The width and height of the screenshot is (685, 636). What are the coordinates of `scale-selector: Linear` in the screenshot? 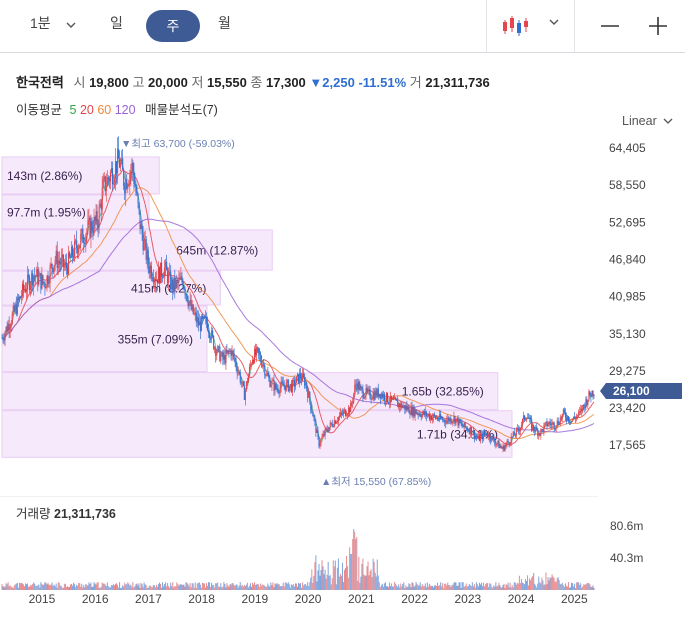 It's located at (647, 121).